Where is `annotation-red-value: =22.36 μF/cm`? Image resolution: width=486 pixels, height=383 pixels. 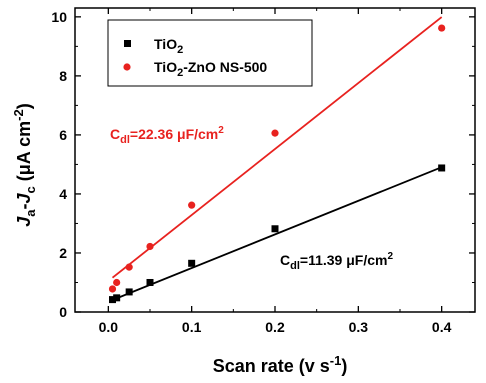 annotation-red-value: =22.36 μF/cm is located at coordinates (174, 134).